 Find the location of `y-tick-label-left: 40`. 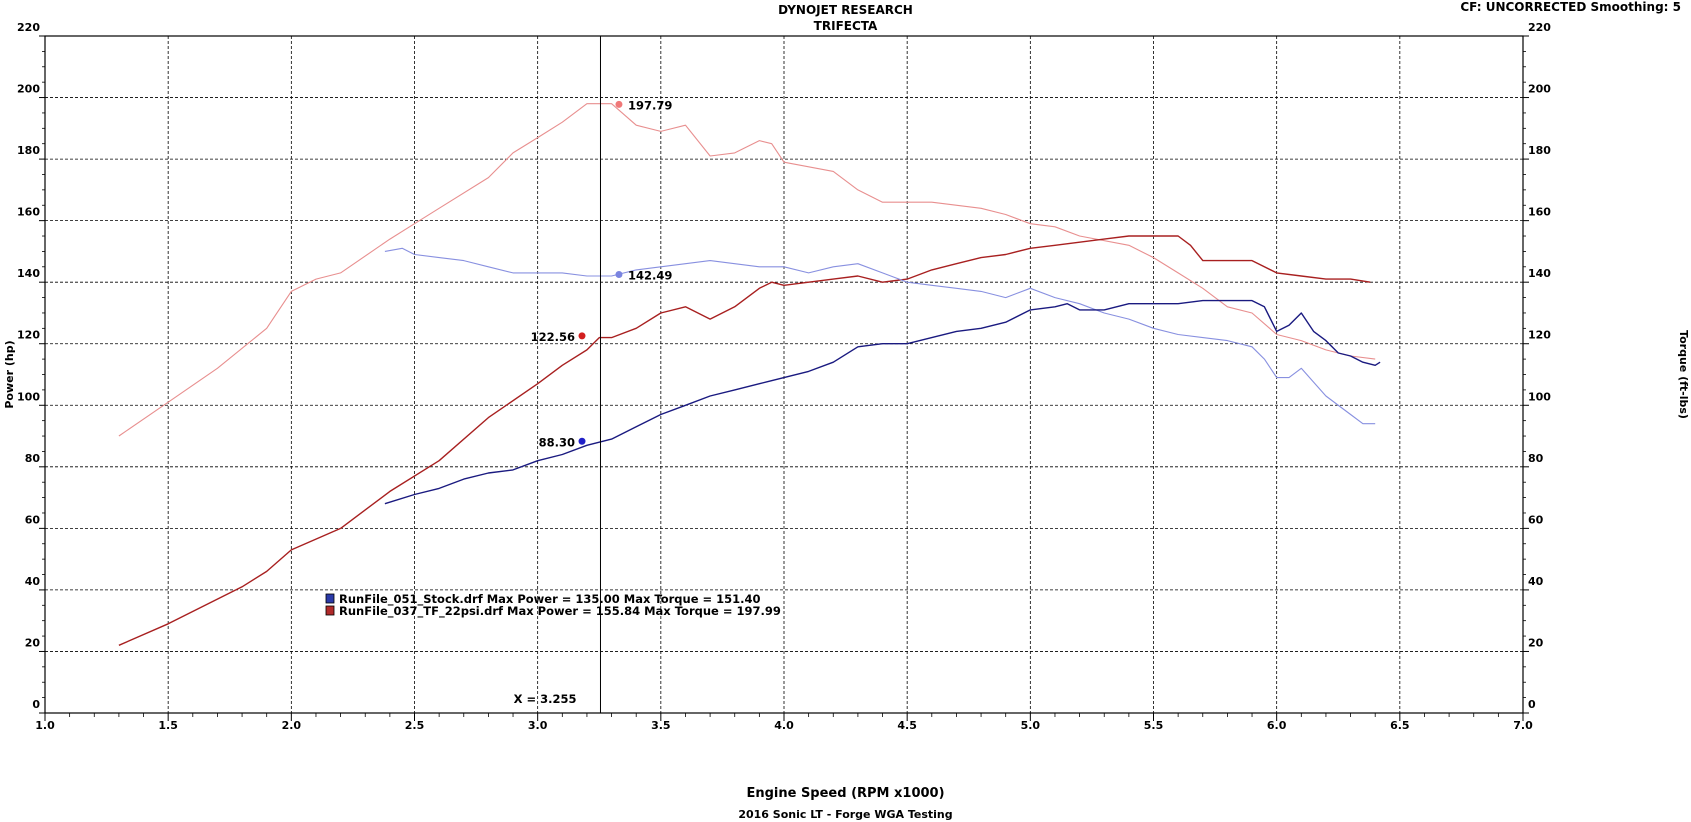

y-tick-label-left: 40 is located at coordinates (33, 581).